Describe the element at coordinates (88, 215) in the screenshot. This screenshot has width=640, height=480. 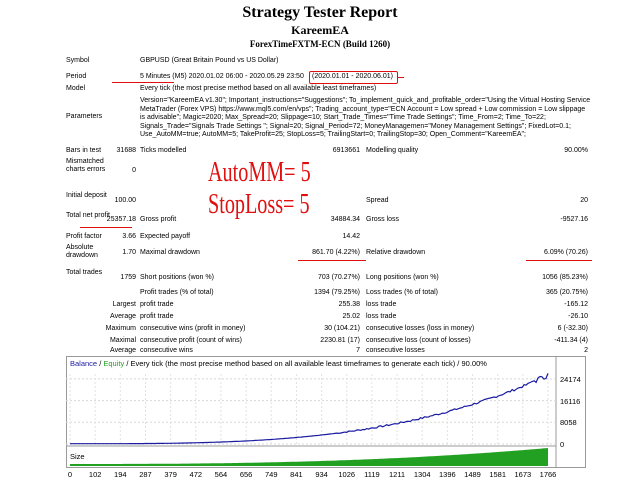
I see `net-profit-label: Total net profit` at that location.